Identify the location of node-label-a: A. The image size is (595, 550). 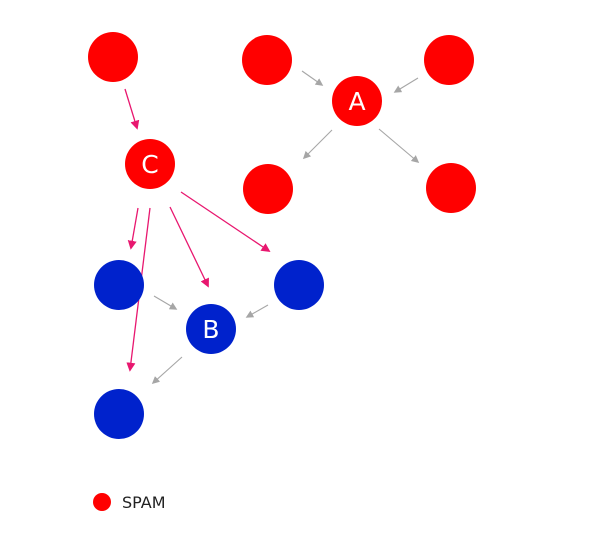
(356, 101).